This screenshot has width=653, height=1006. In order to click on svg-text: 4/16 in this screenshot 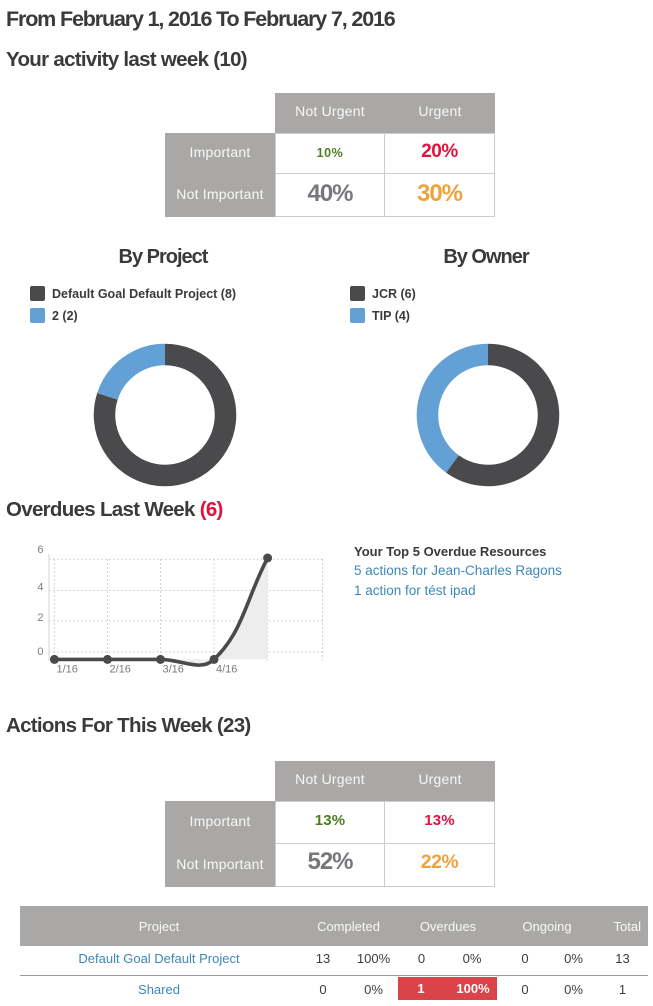, I will do `click(226, 670)`.